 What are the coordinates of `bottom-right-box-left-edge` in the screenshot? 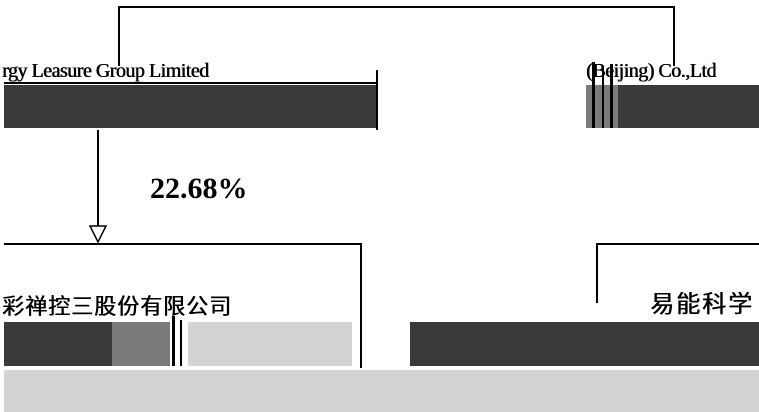 It's located at (597, 273).